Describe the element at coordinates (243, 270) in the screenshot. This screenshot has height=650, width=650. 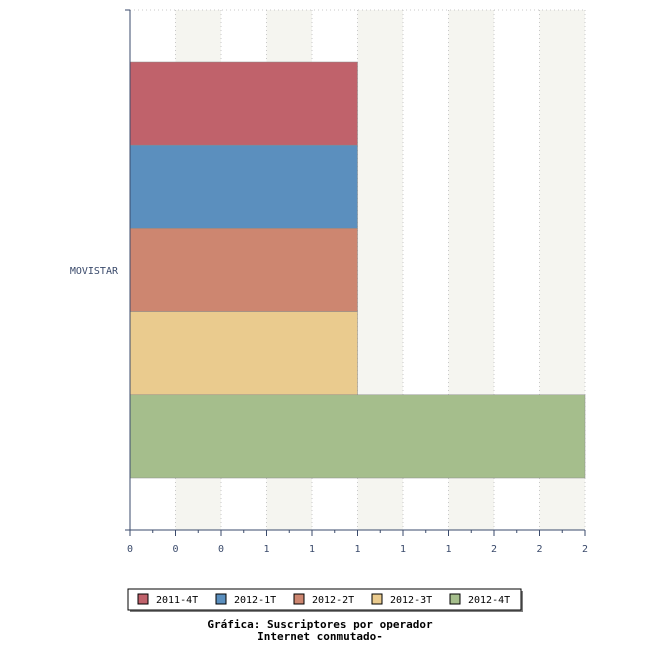
I see `bar-2012-2T` at that location.